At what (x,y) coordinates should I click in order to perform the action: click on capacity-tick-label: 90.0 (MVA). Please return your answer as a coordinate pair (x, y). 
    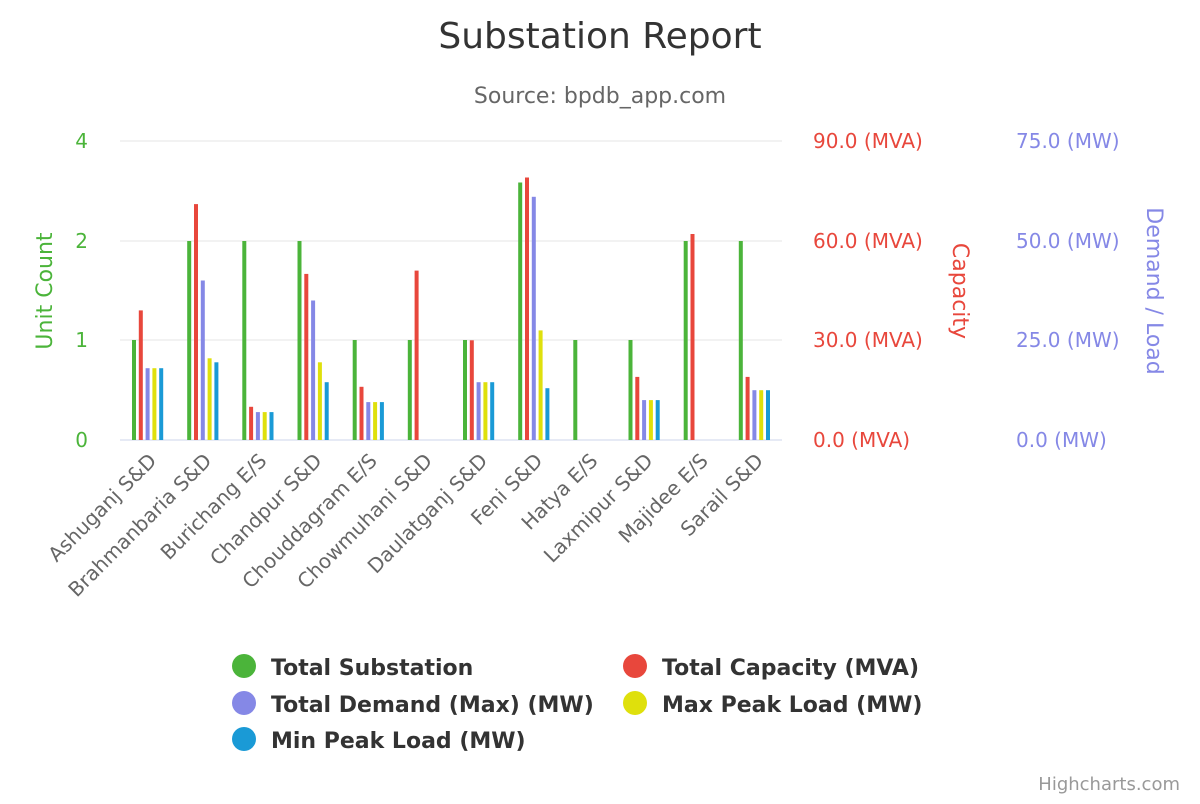
    Looking at the image, I should click on (868, 141).